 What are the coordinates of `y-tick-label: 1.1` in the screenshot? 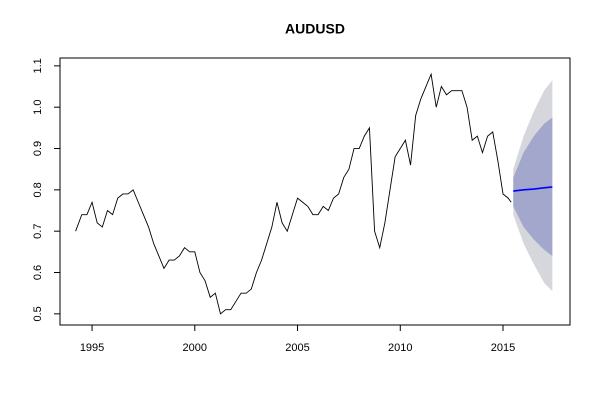 It's located at (38, 65).